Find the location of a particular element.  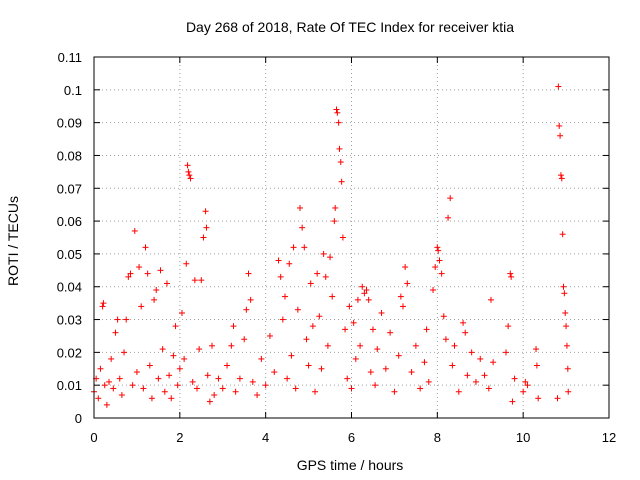

y-tick-label: 0.07 is located at coordinates (69, 188).